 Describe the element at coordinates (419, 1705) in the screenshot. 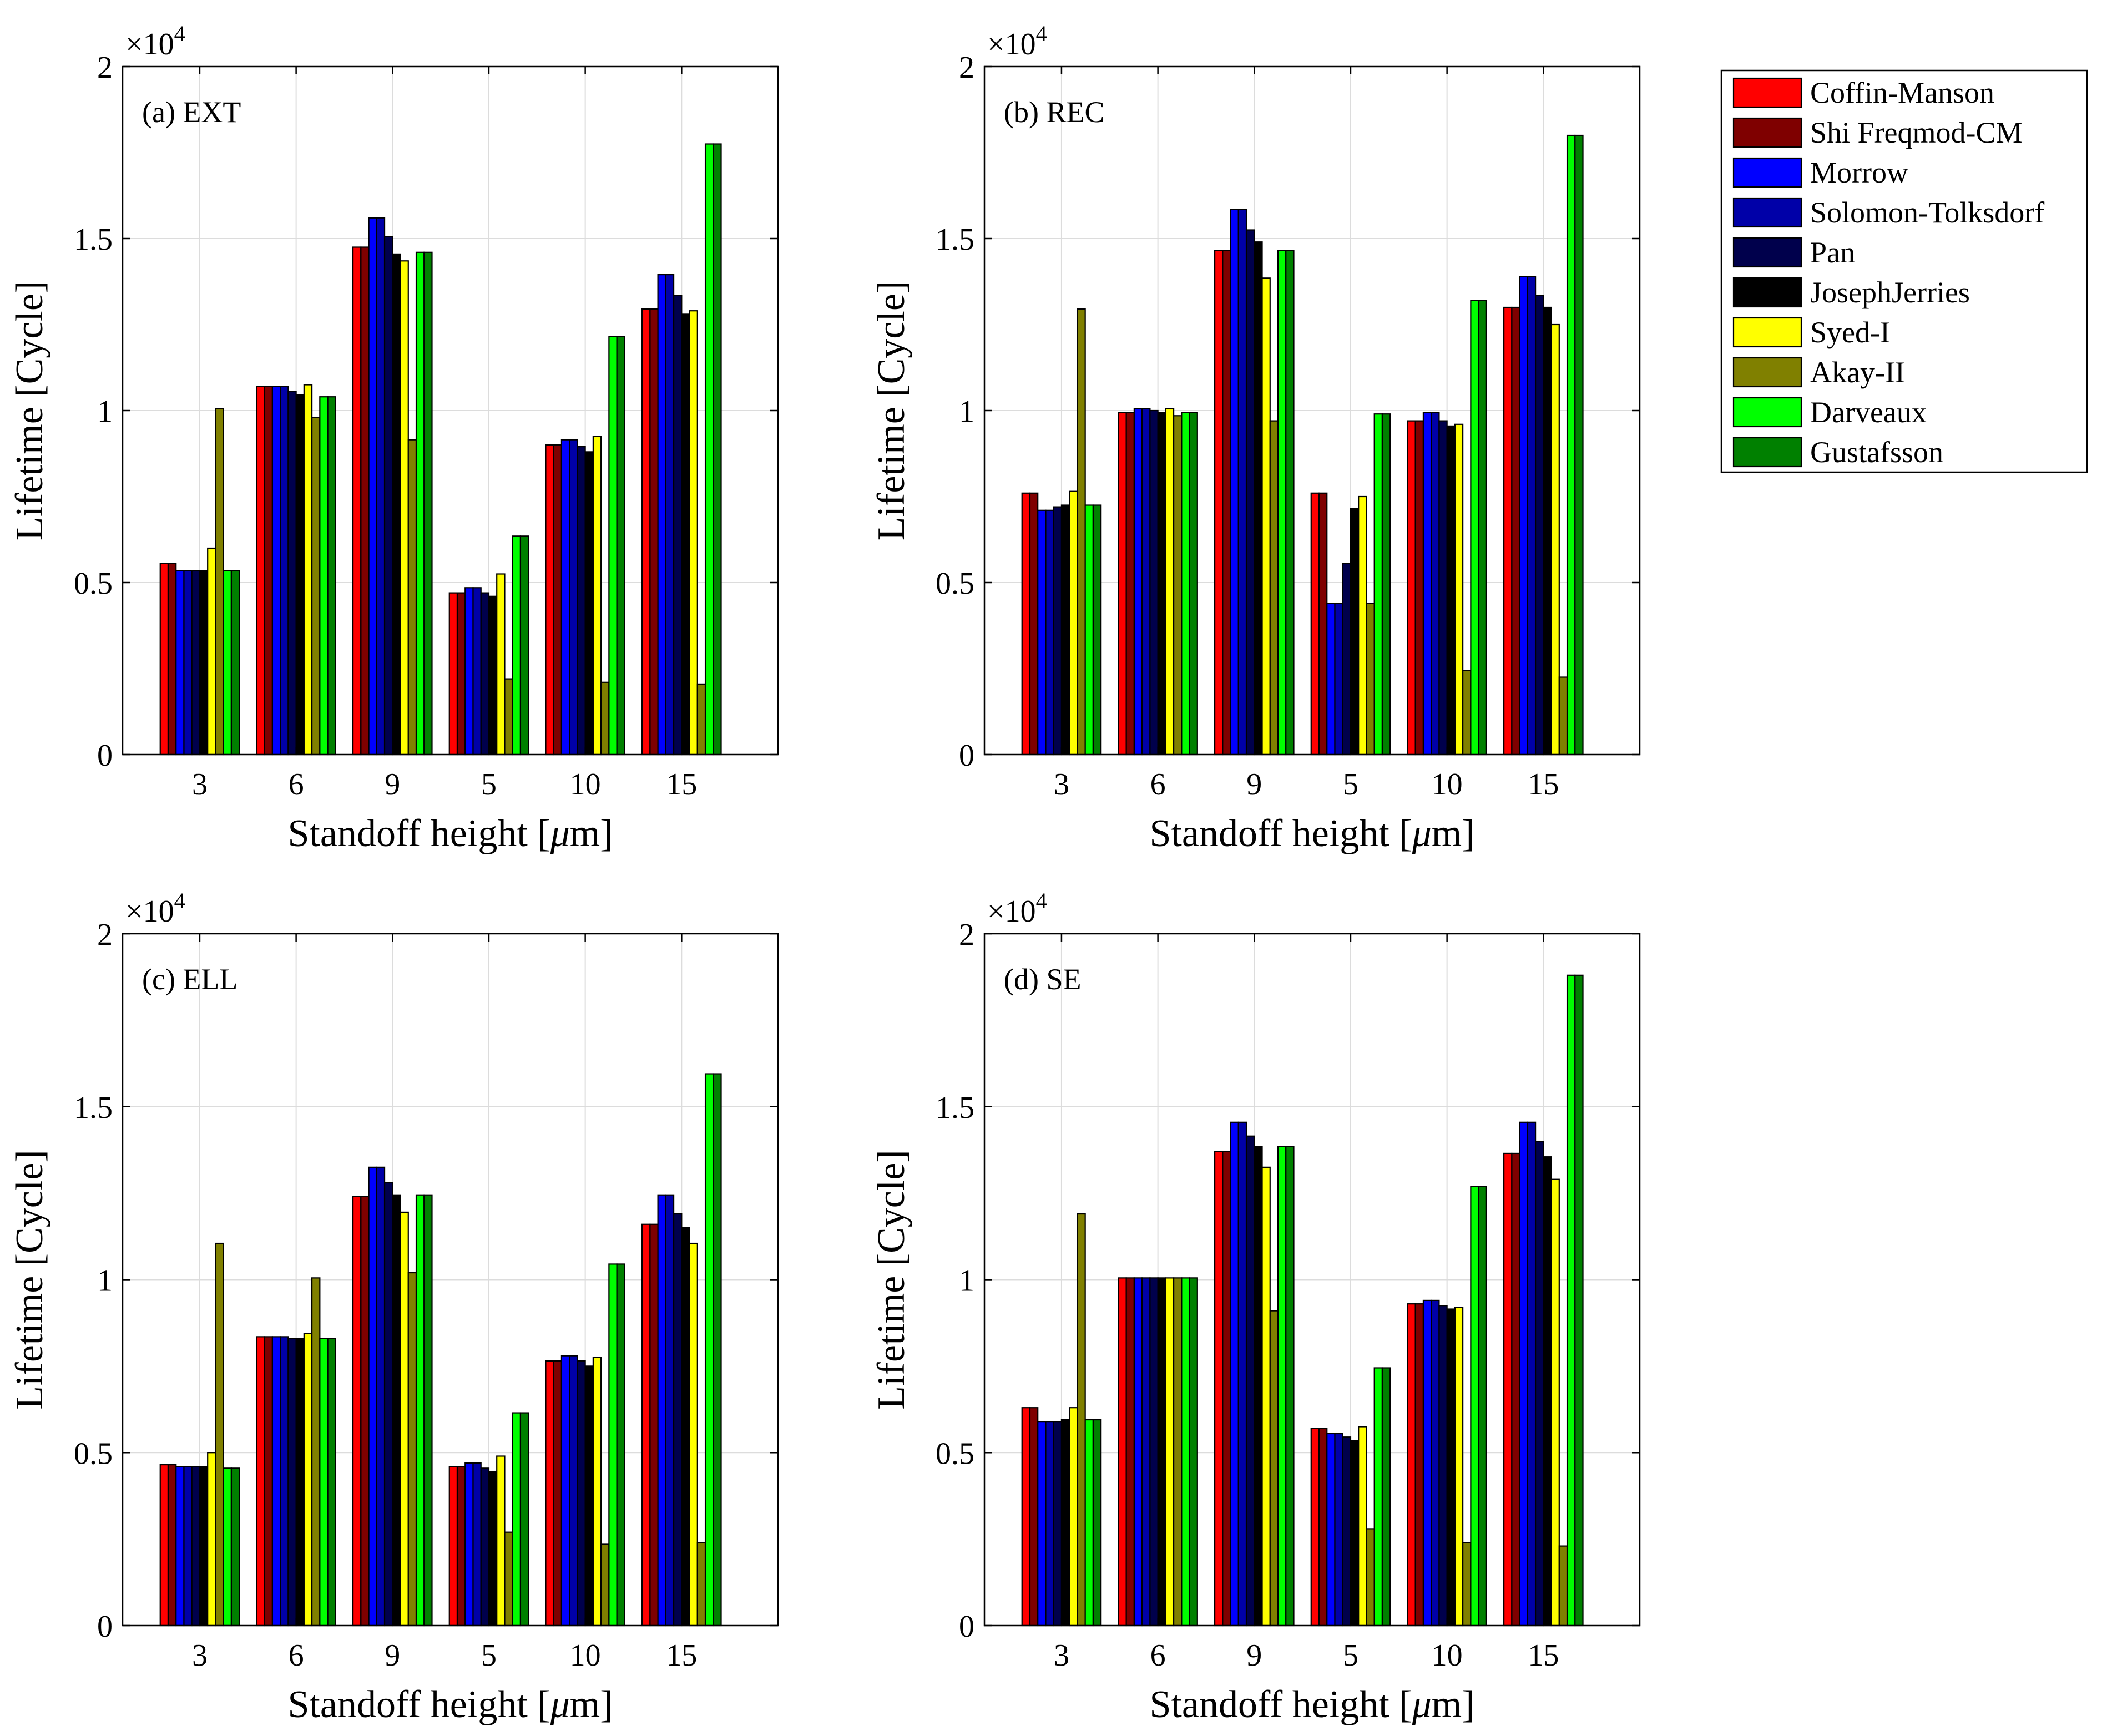

I see `x-axis-label-text: Standoff height [` at that location.